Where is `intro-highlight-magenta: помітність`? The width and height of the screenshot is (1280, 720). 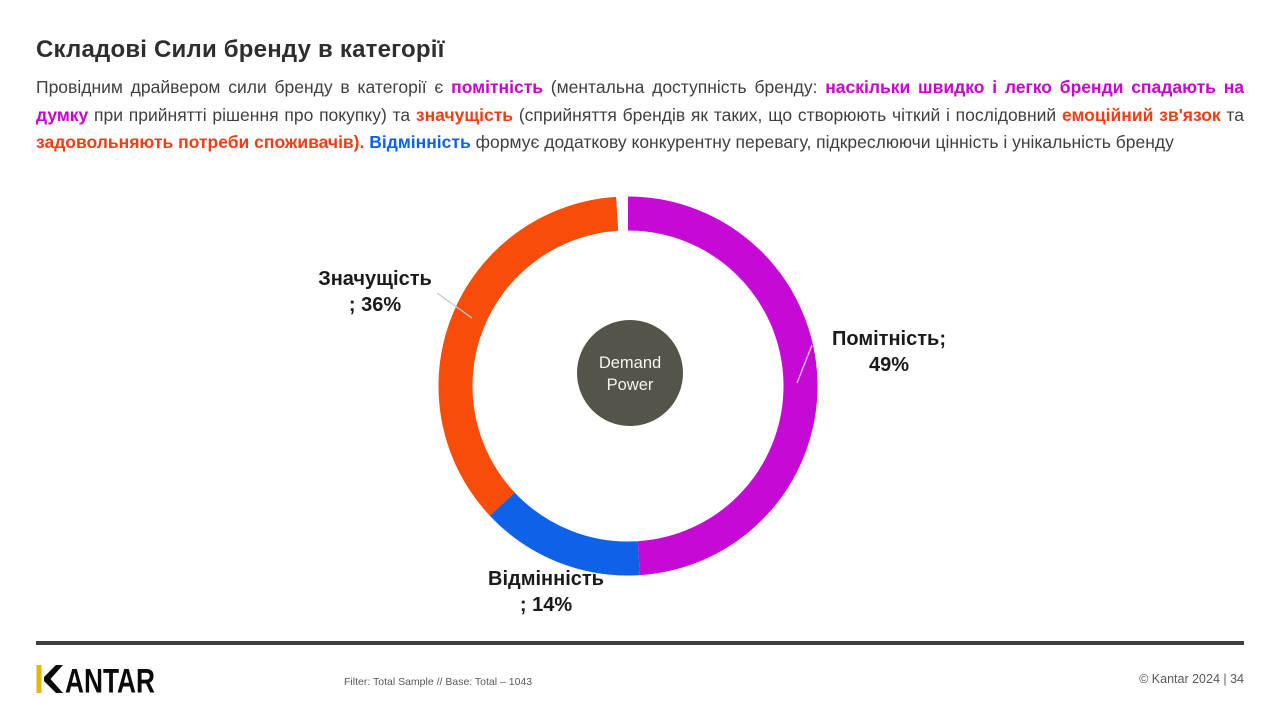
intro-highlight-magenta: помітність is located at coordinates (497, 87).